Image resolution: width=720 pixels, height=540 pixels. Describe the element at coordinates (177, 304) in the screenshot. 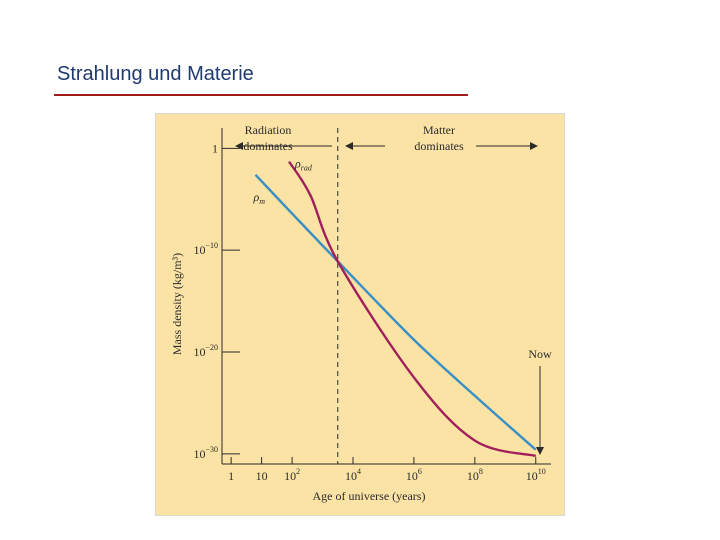

I see `y-axis-title: Mass density (kg/m³)` at that location.